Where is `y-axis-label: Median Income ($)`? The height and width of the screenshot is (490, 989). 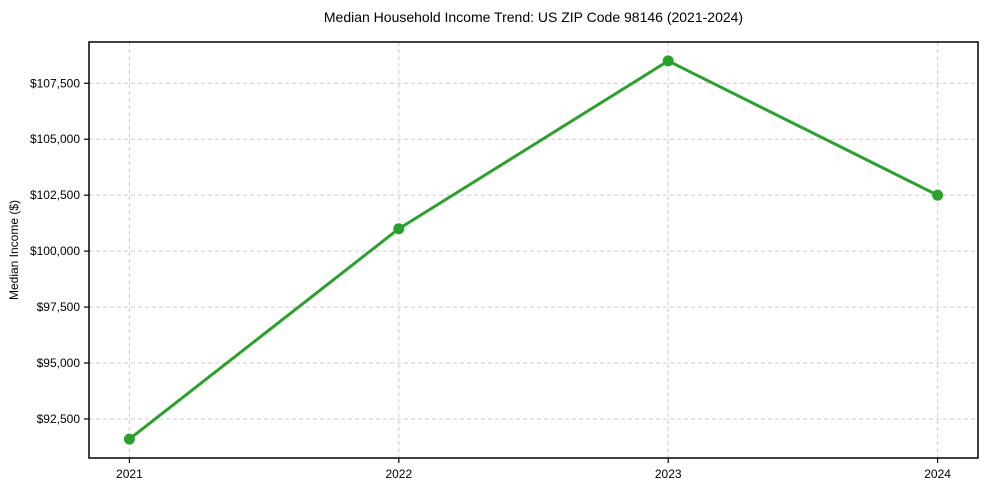
y-axis-label: Median Income ($) is located at coordinates (14, 250).